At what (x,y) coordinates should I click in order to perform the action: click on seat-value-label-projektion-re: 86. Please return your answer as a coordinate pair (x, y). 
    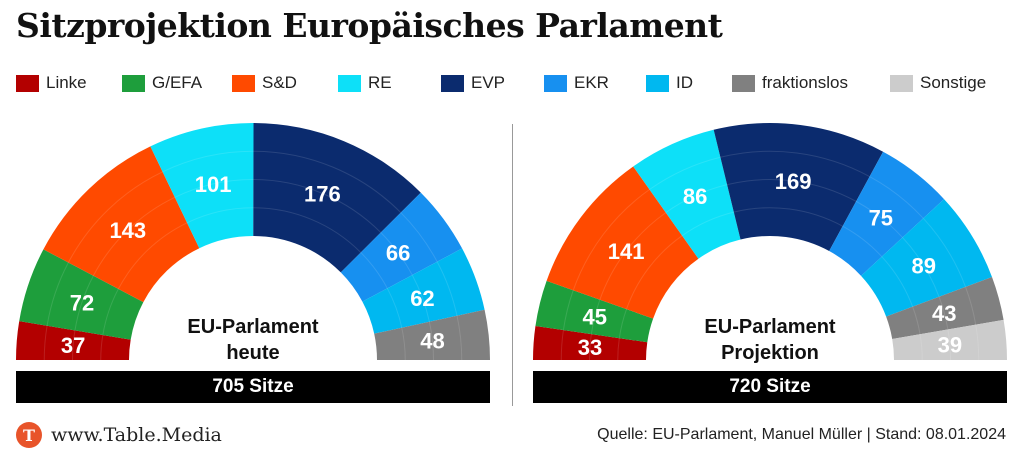
    Looking at the image, I should click on (695, 196).